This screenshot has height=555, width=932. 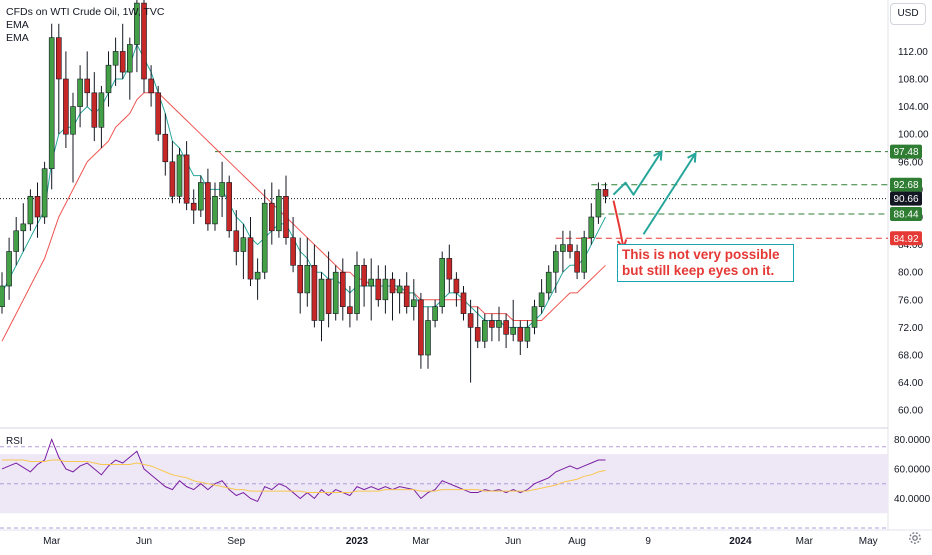 I want to click on x-tick-label: Sep, so click(x=236, y=541).